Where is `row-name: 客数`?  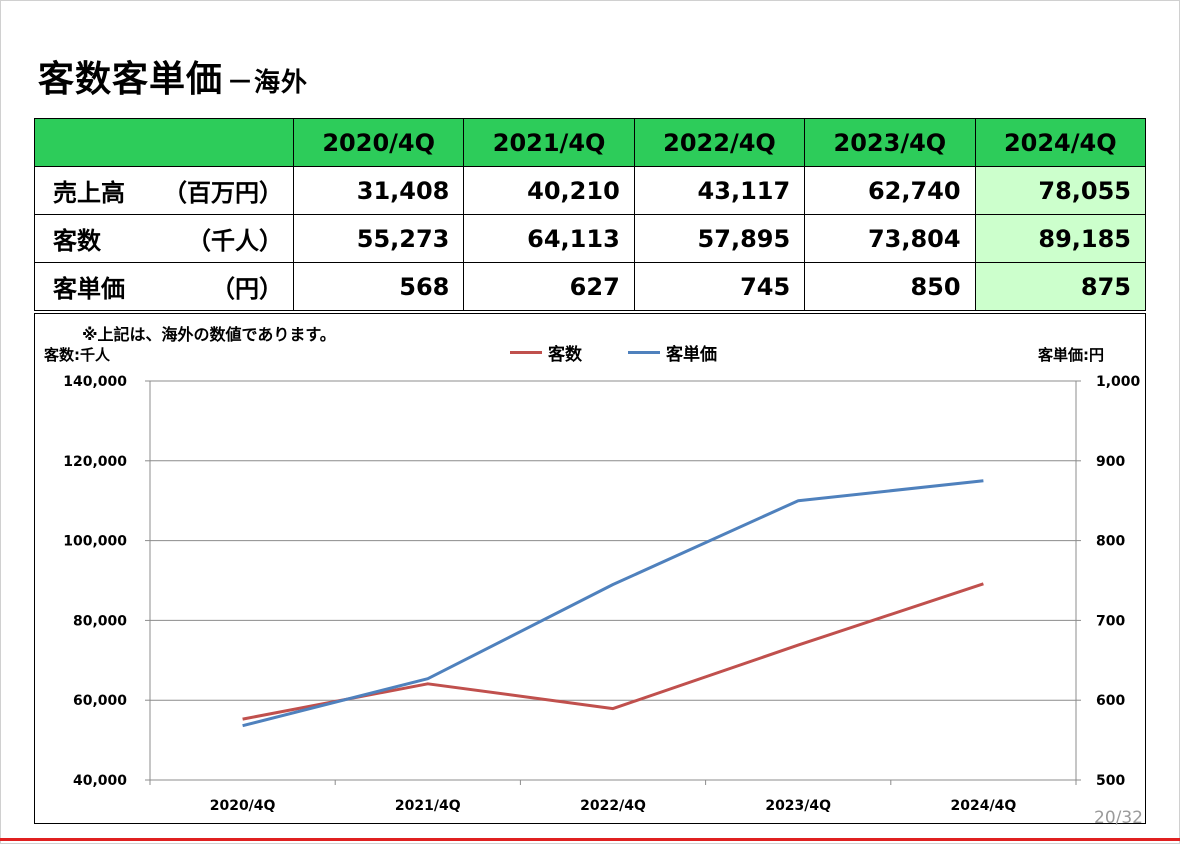 row-name: 客数 is located at coordinates (77, 241).